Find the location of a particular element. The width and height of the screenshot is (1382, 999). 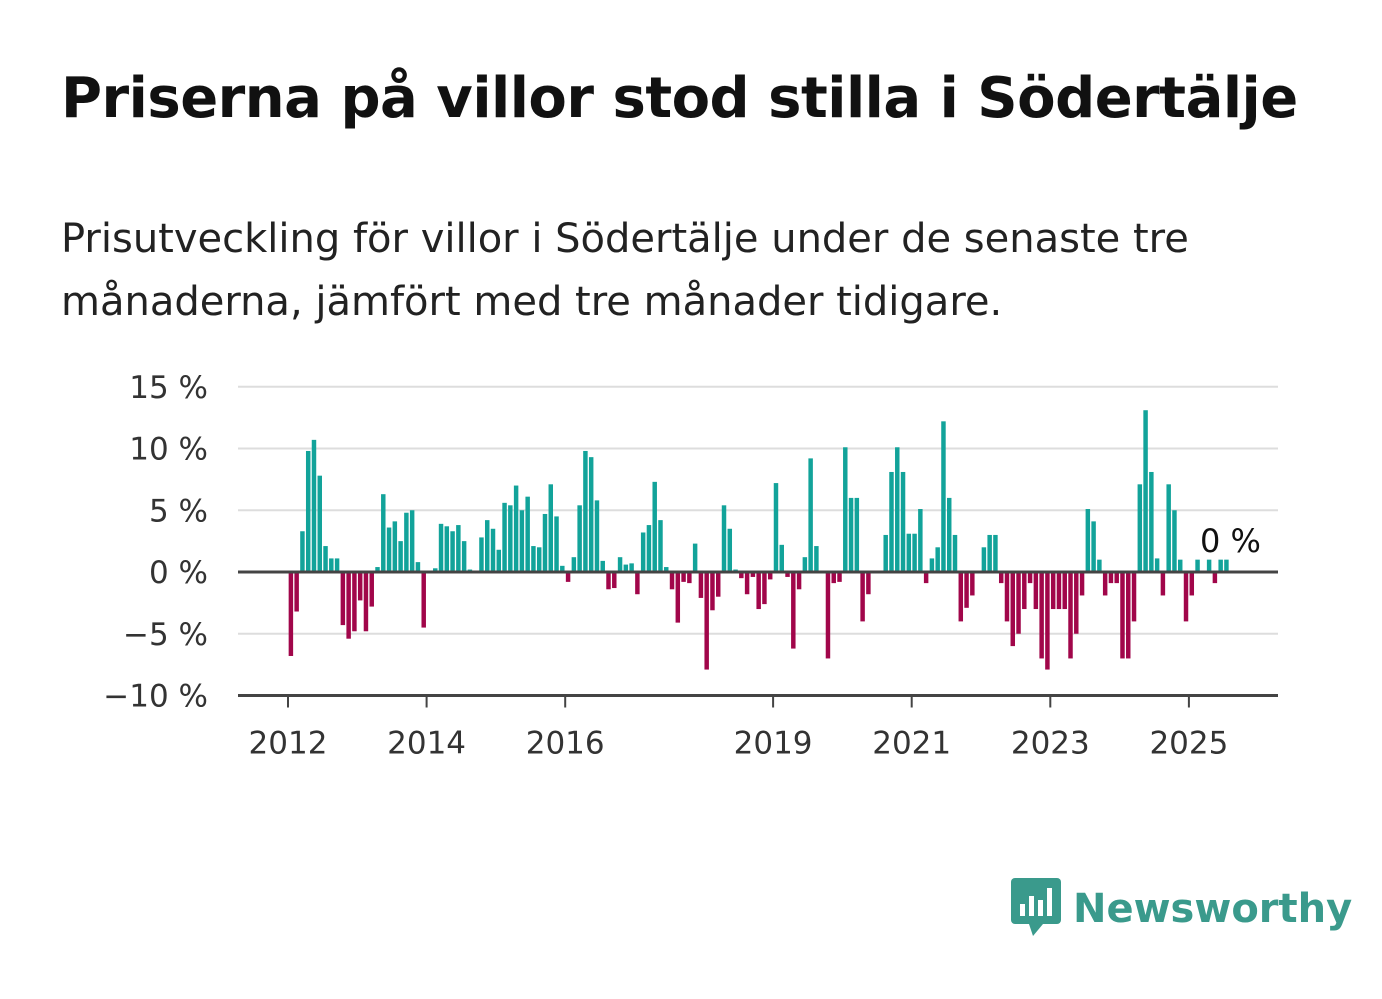

x-tick-label: 2021 is located at coordinates (911, 744).